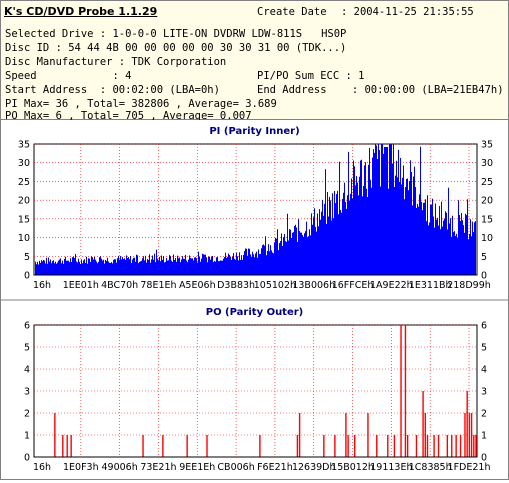  What do you see at coordinates (469, 285) in the screenshot?
I see `pi-xtick-label: 218D99h` at bounding box center [469, 285].